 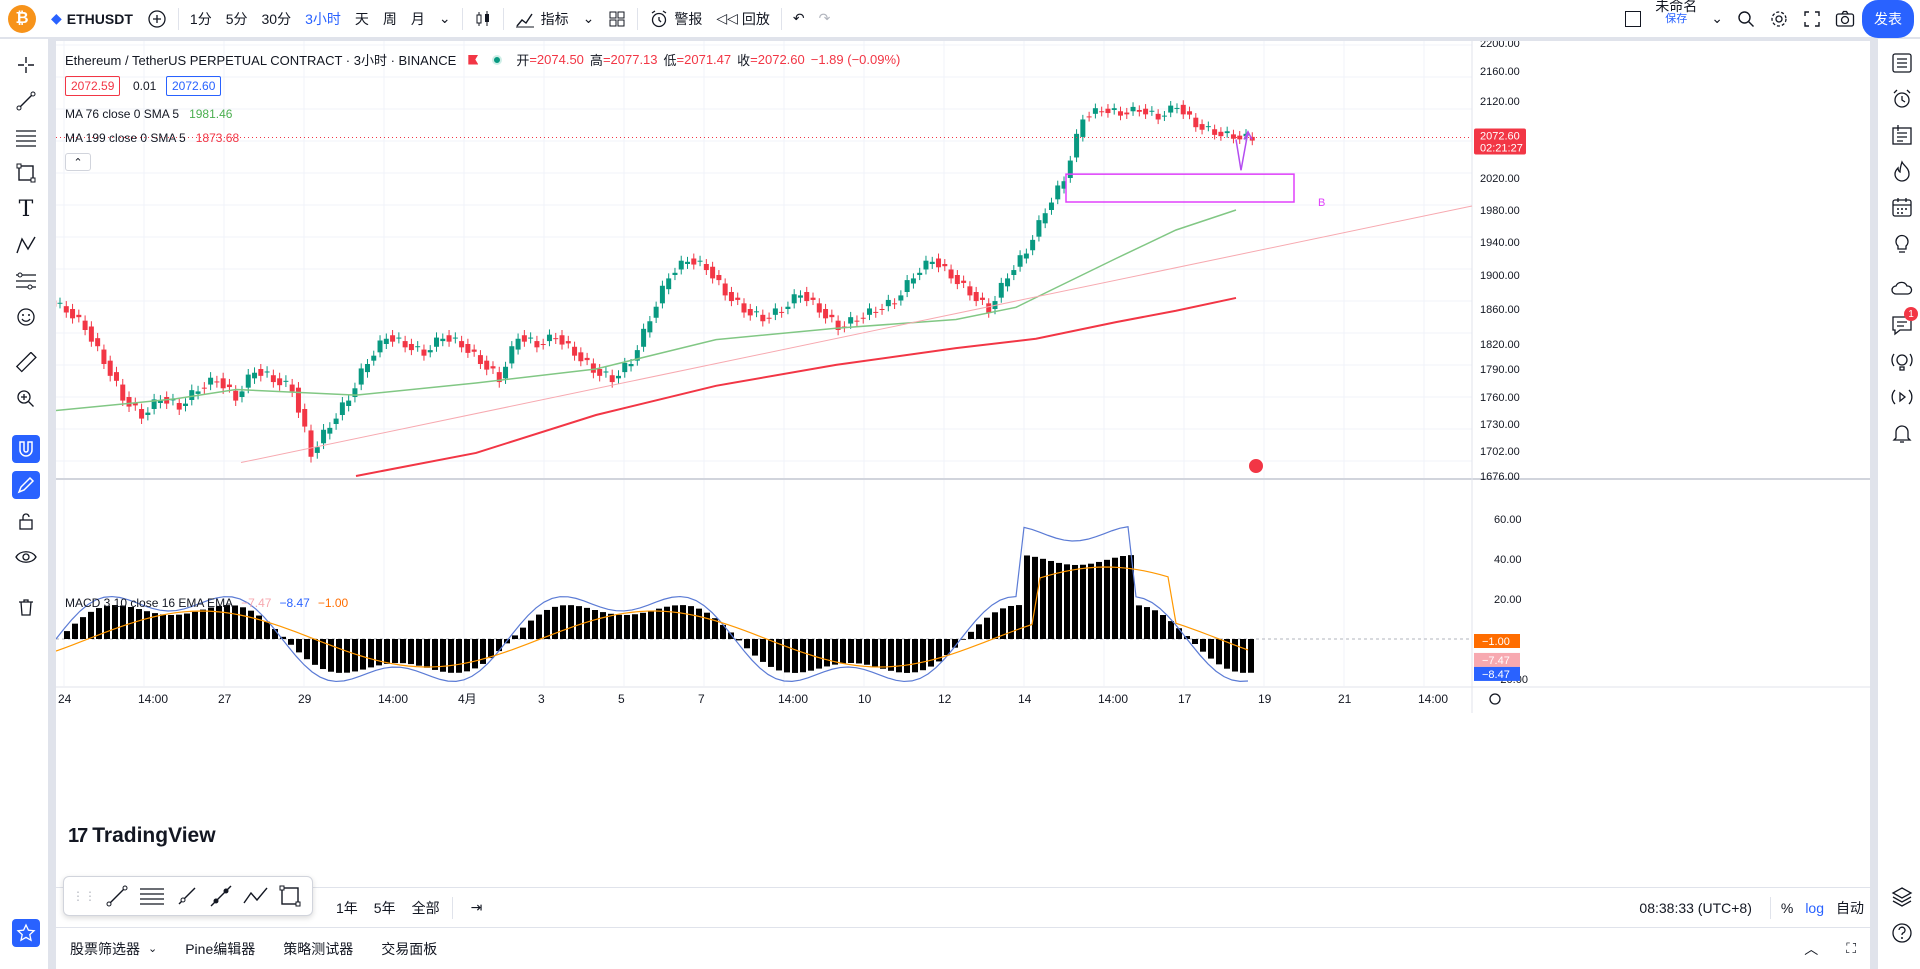 I want to click on snapshot-button, so click(x=1845, y=19).